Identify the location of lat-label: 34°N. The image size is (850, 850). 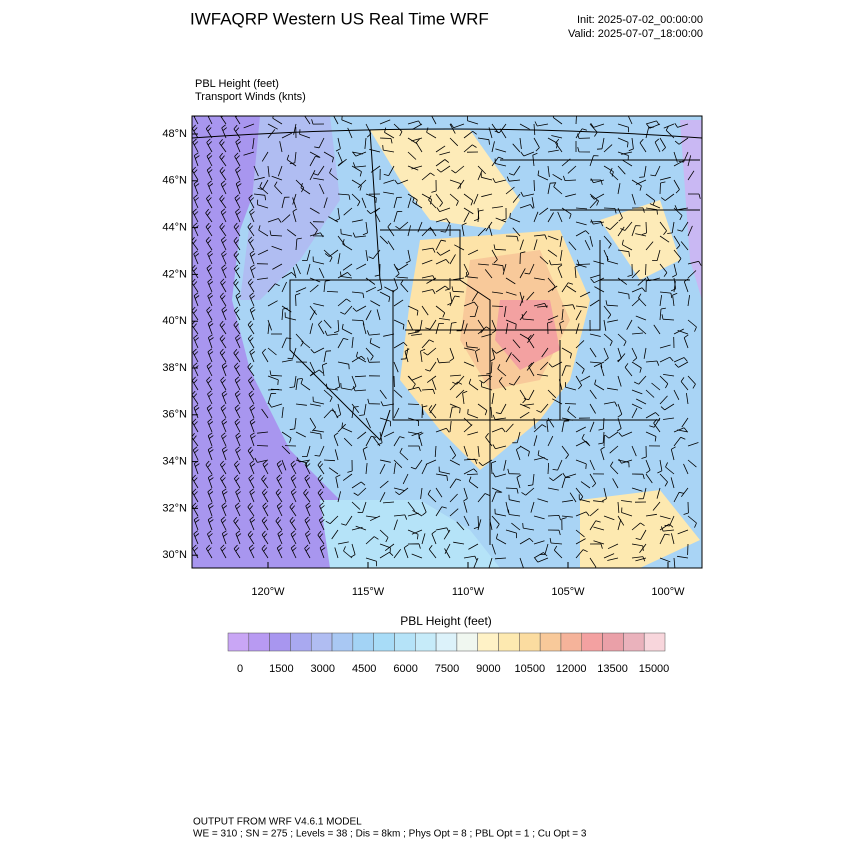
(174, 462).